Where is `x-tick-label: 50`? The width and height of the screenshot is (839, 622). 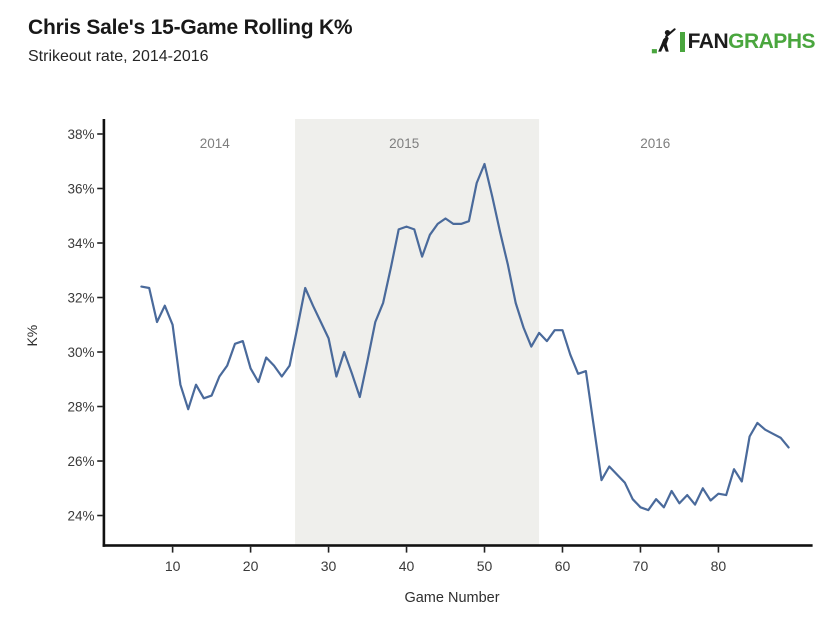 x-tick-label: 50 is located at coordinates (485, 566).